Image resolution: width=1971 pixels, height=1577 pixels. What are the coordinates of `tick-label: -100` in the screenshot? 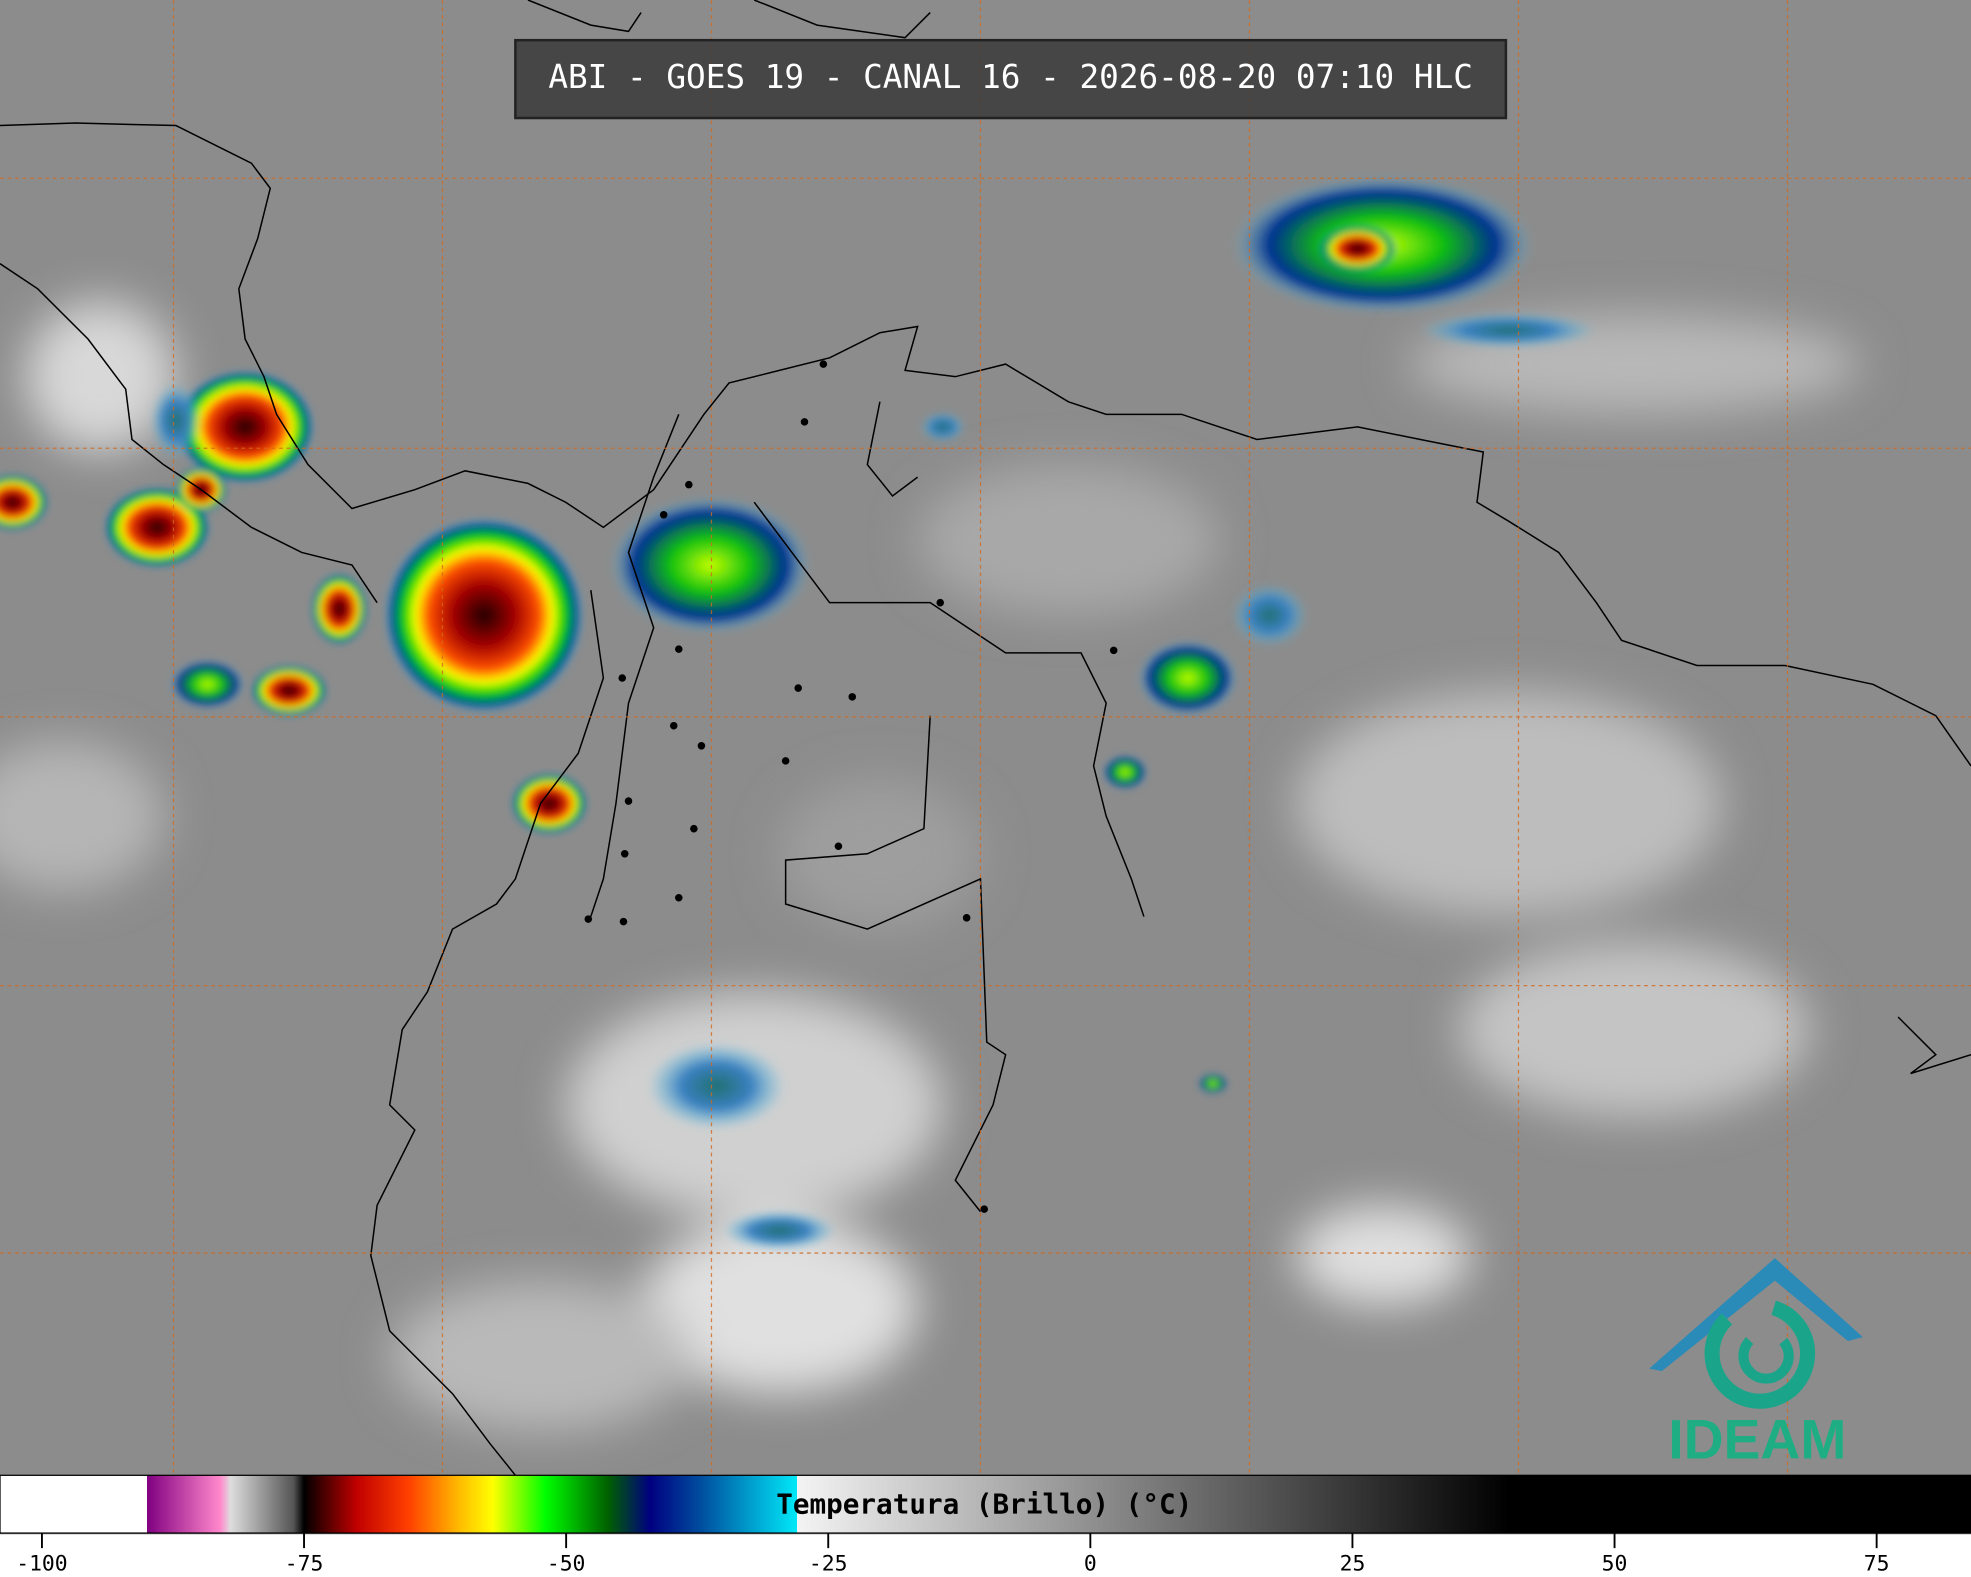 It's located at (41, 1563).